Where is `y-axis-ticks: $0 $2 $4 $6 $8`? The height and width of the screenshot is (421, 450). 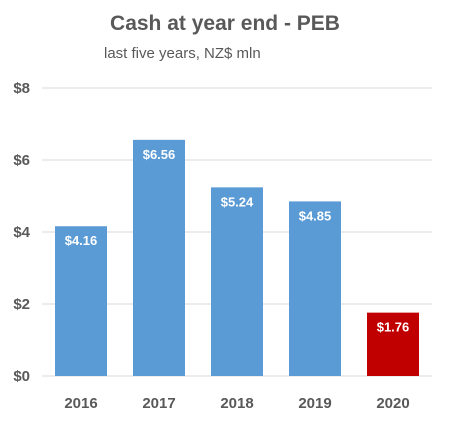
y-axis-ticks: $0 $2 $4 $6 $8 is located at coordinates (21, 232).